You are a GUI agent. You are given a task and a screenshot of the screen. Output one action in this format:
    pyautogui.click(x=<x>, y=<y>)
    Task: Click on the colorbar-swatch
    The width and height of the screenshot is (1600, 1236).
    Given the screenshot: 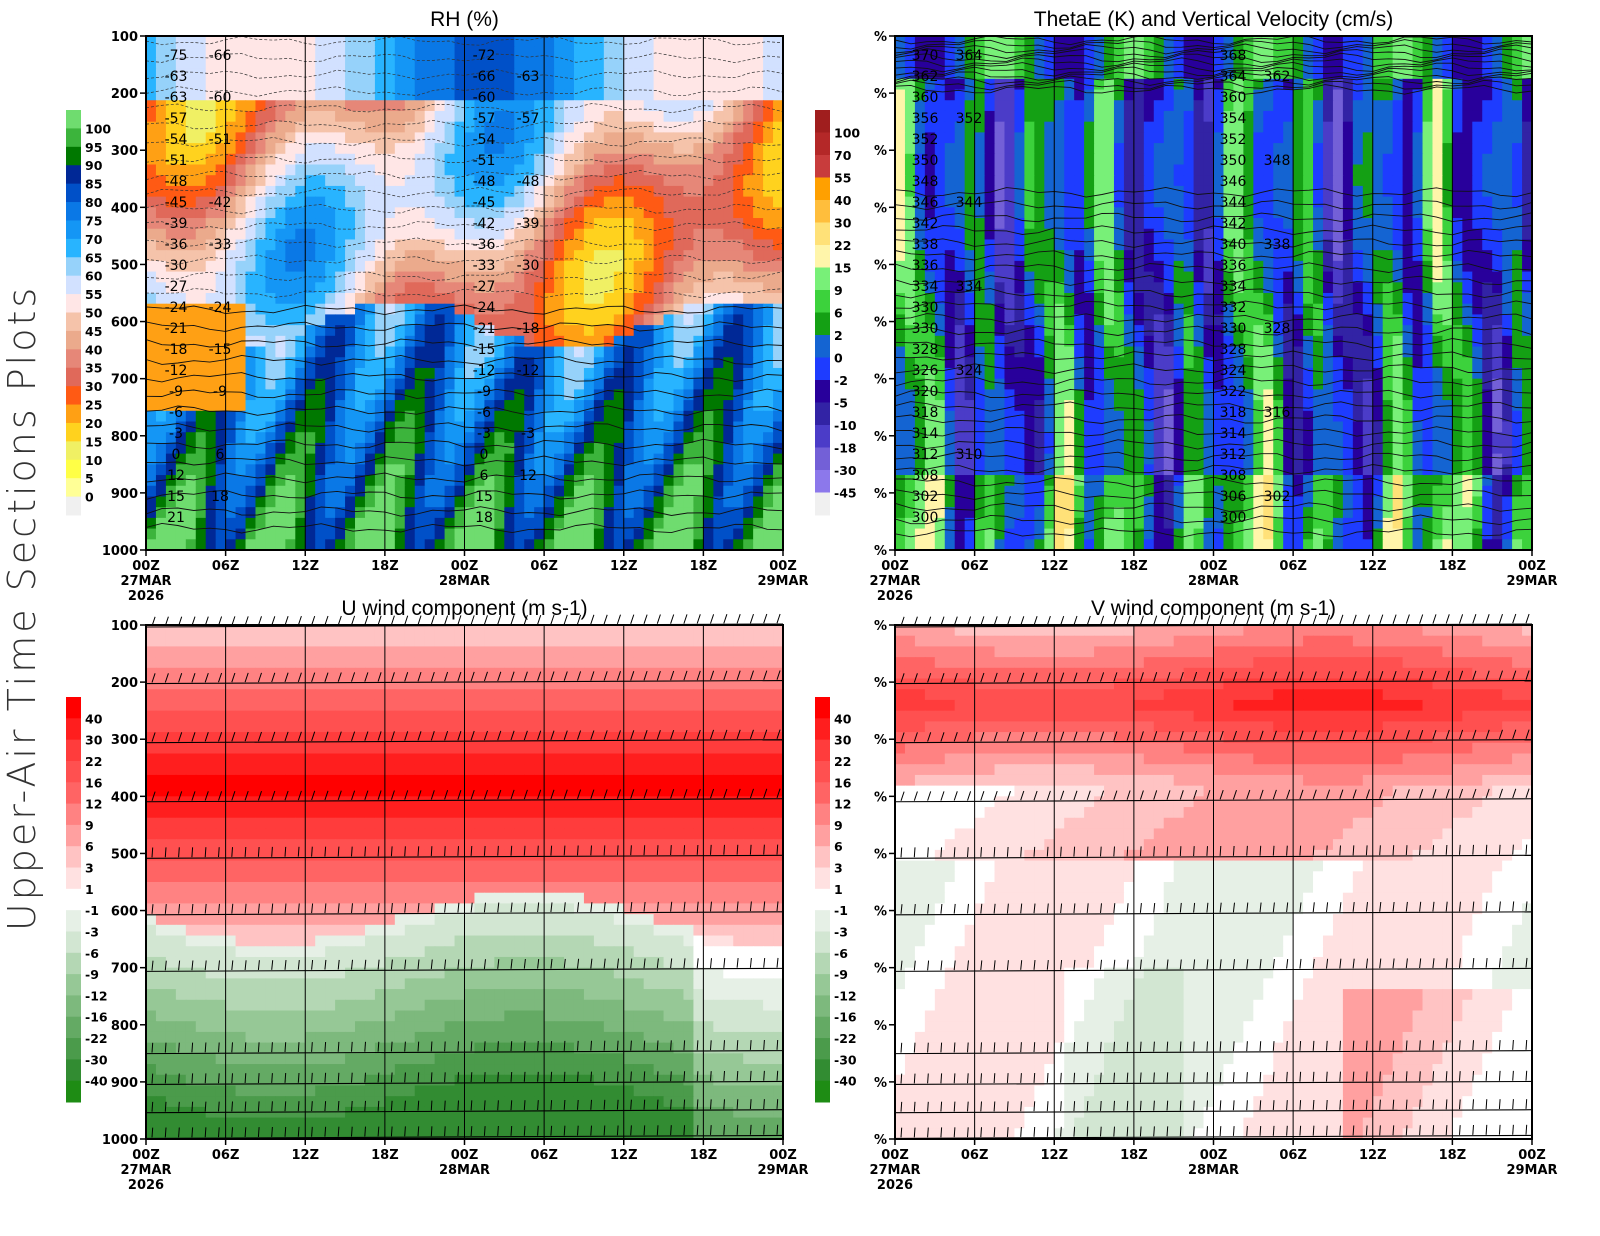 What is the action you would take?
    pyautogui.click(x=73, y=414)
    